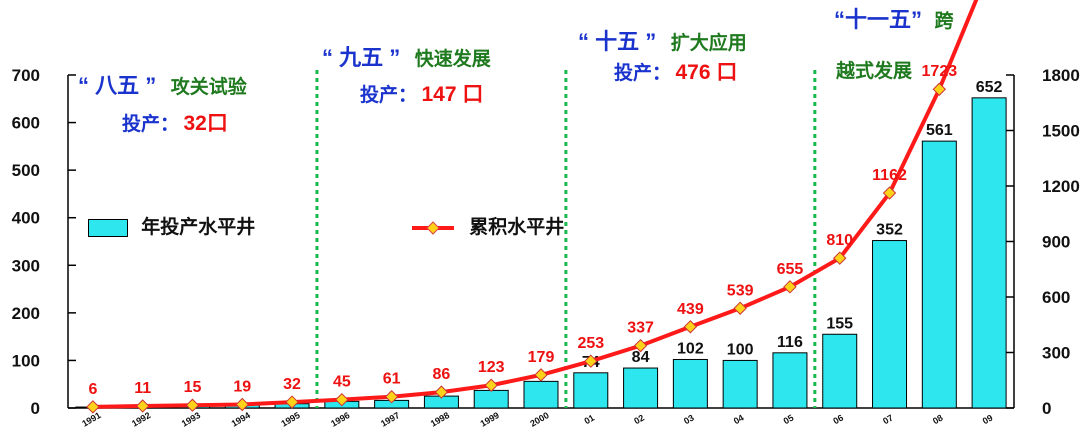 The width and height of the screenshot is (1080, 443). What do you see at coordinates (589, 420) in the screenshot?
I see `x-tick-label: 01` at bounding box center [589, 420].